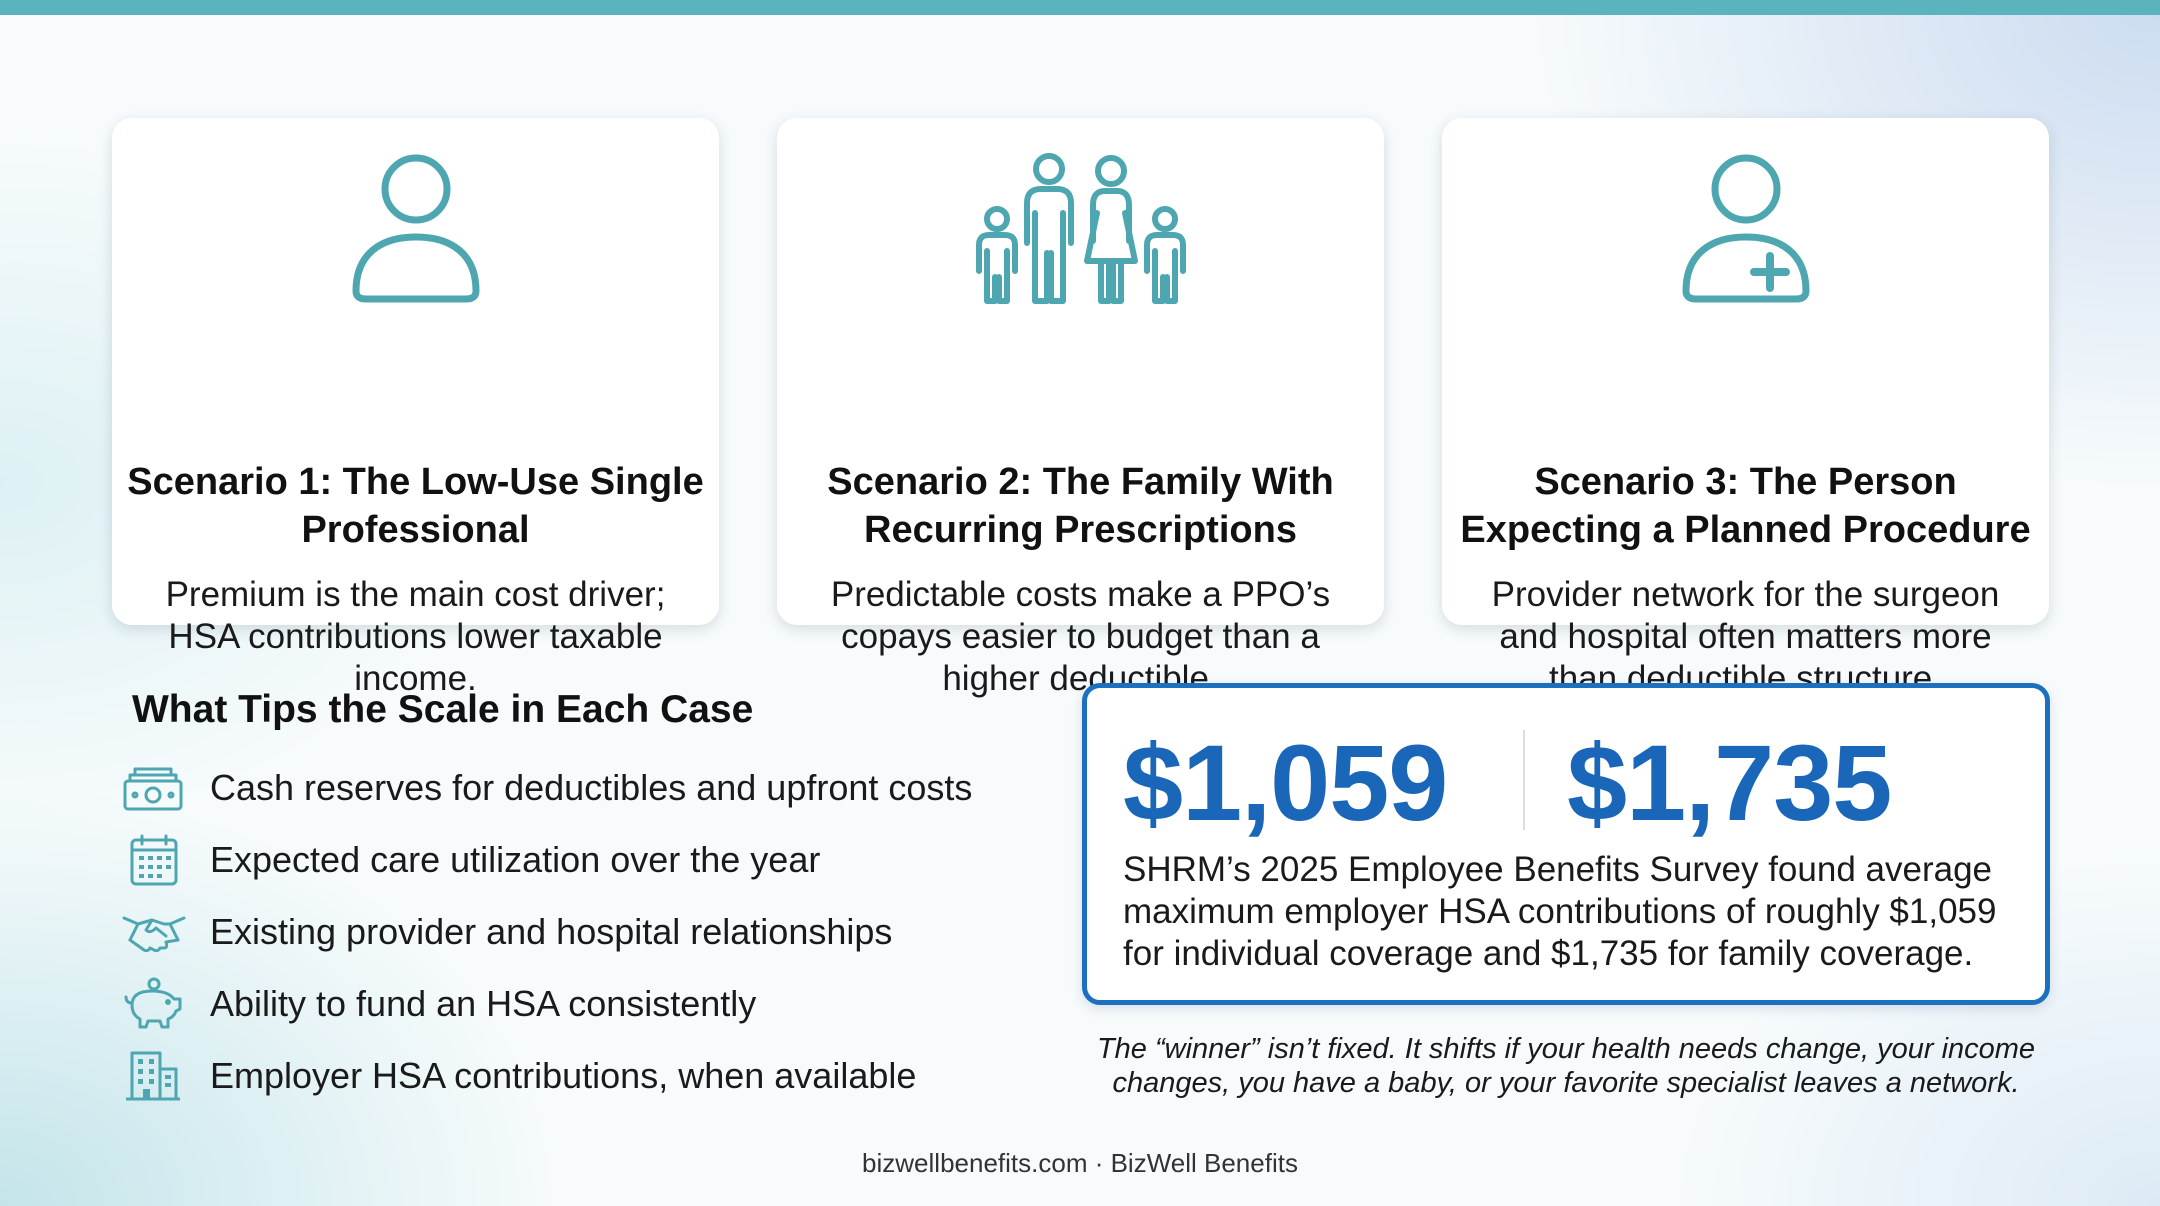  I want to click on family-contribution-stat: $1,735, so click(1729, 782).